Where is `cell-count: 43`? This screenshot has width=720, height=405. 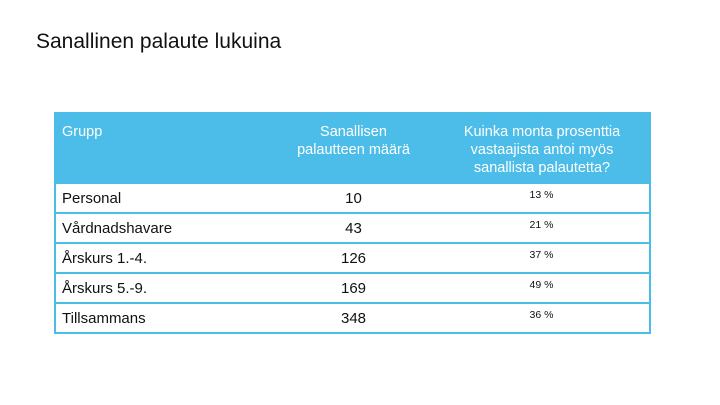 cell-count: 43 is located at coordinates (353, 228).